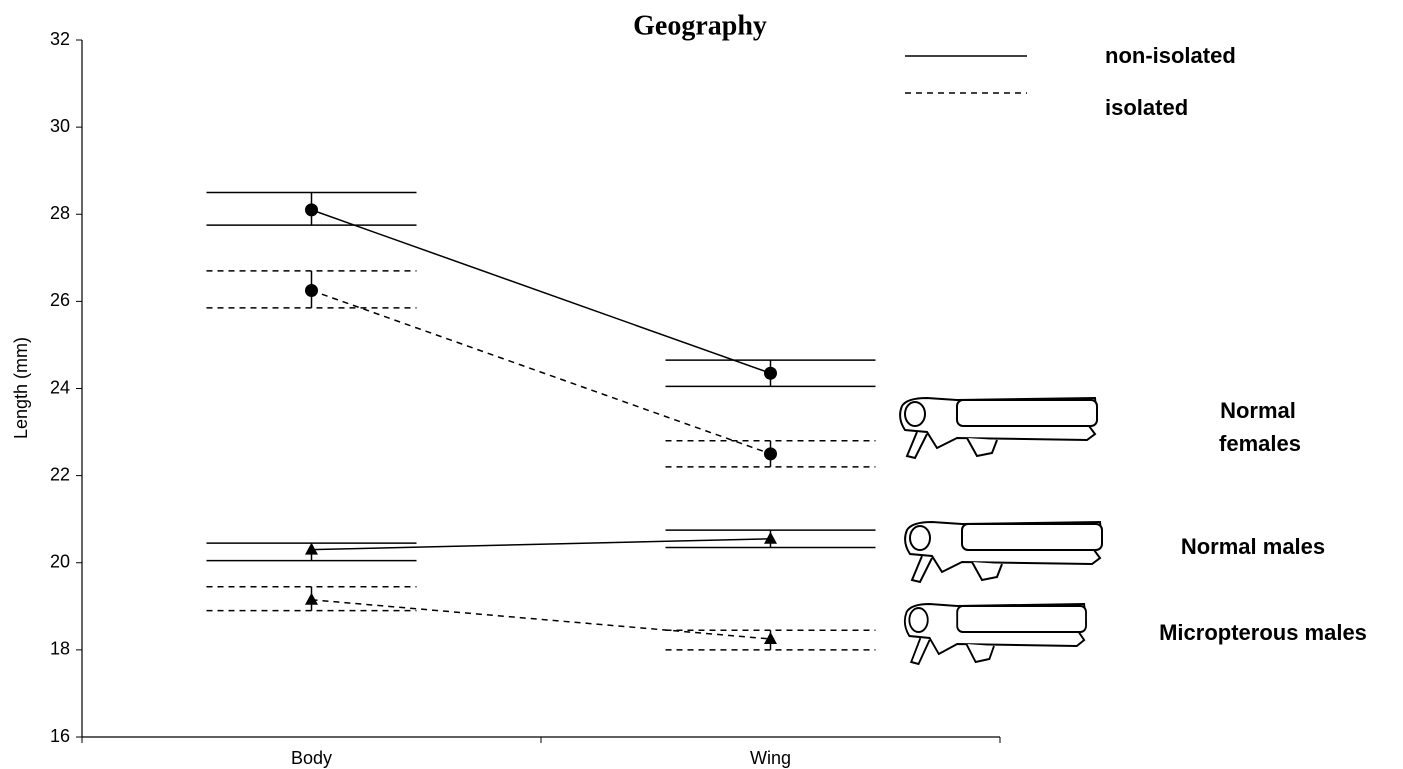 This screenshot has width=1403, height=769. Describe the element at coordinates (770, 758) in the screenshot. I see `x-tick-label: Wing` at that location.